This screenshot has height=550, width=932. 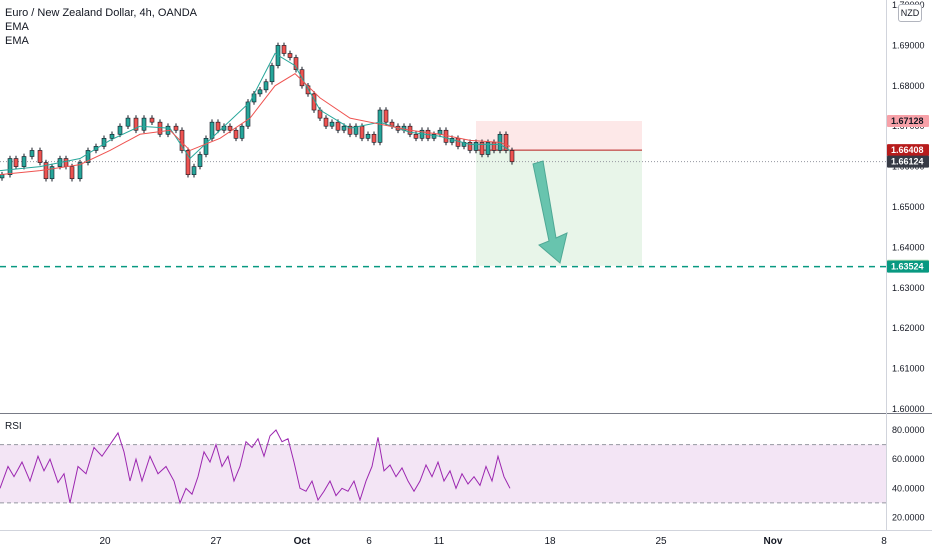 I want to click on stop-loss-zone, so click(x=559, y=136).